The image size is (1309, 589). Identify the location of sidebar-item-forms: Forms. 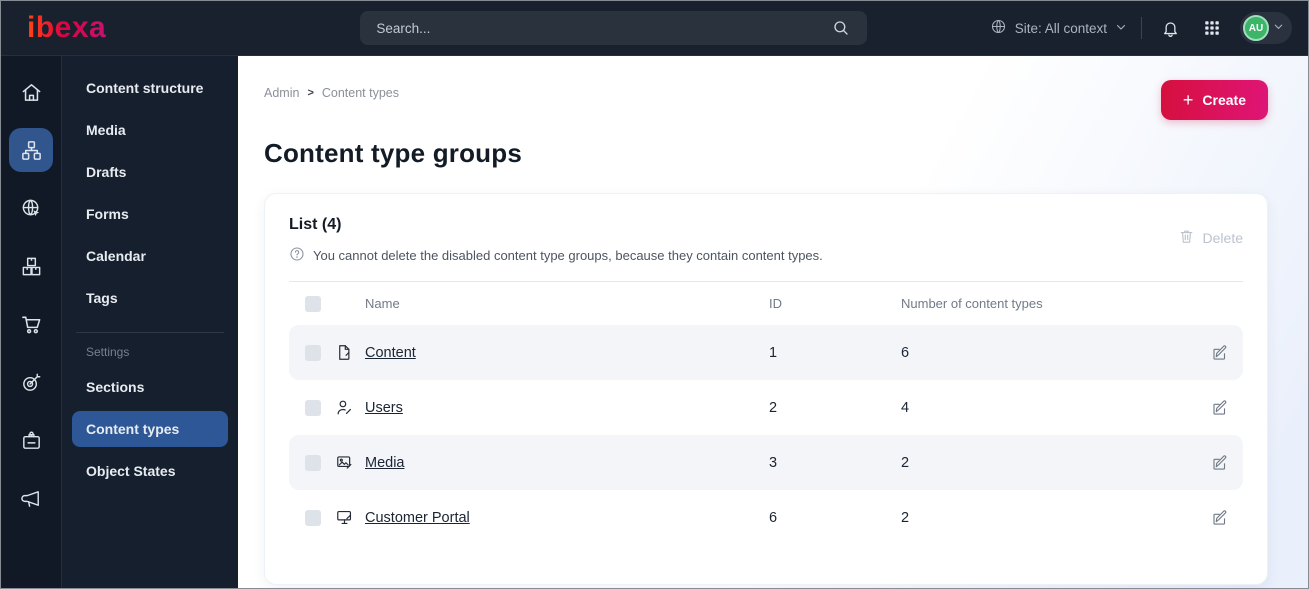
(107, 214).